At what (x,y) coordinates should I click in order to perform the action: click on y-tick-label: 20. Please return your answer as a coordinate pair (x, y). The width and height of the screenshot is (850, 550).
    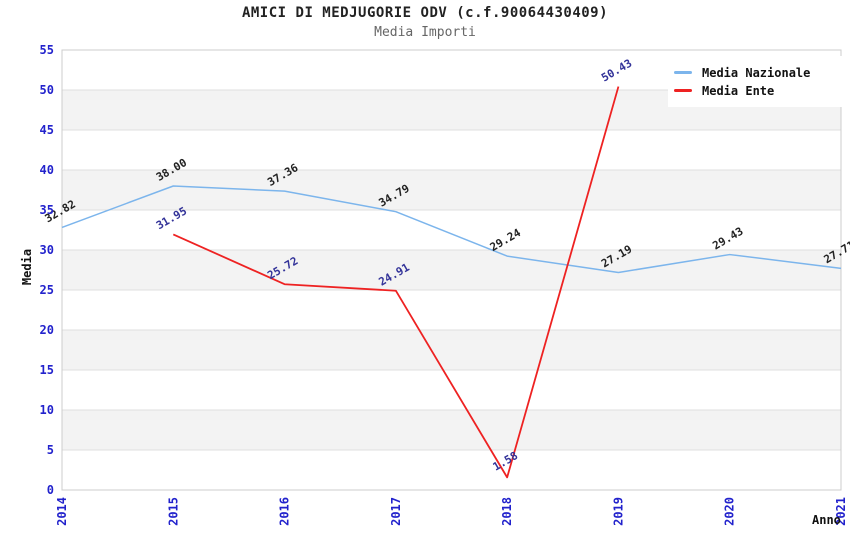
    Looking at the image, I should click on (47, 330).